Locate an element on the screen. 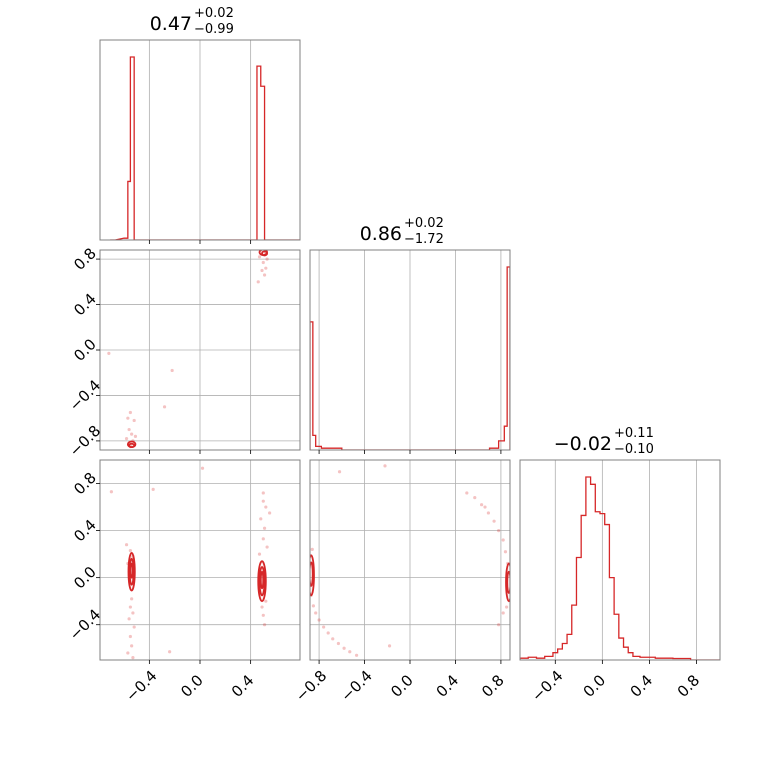  param-title-minus: −0.10 is located at coordinates (634, 449).